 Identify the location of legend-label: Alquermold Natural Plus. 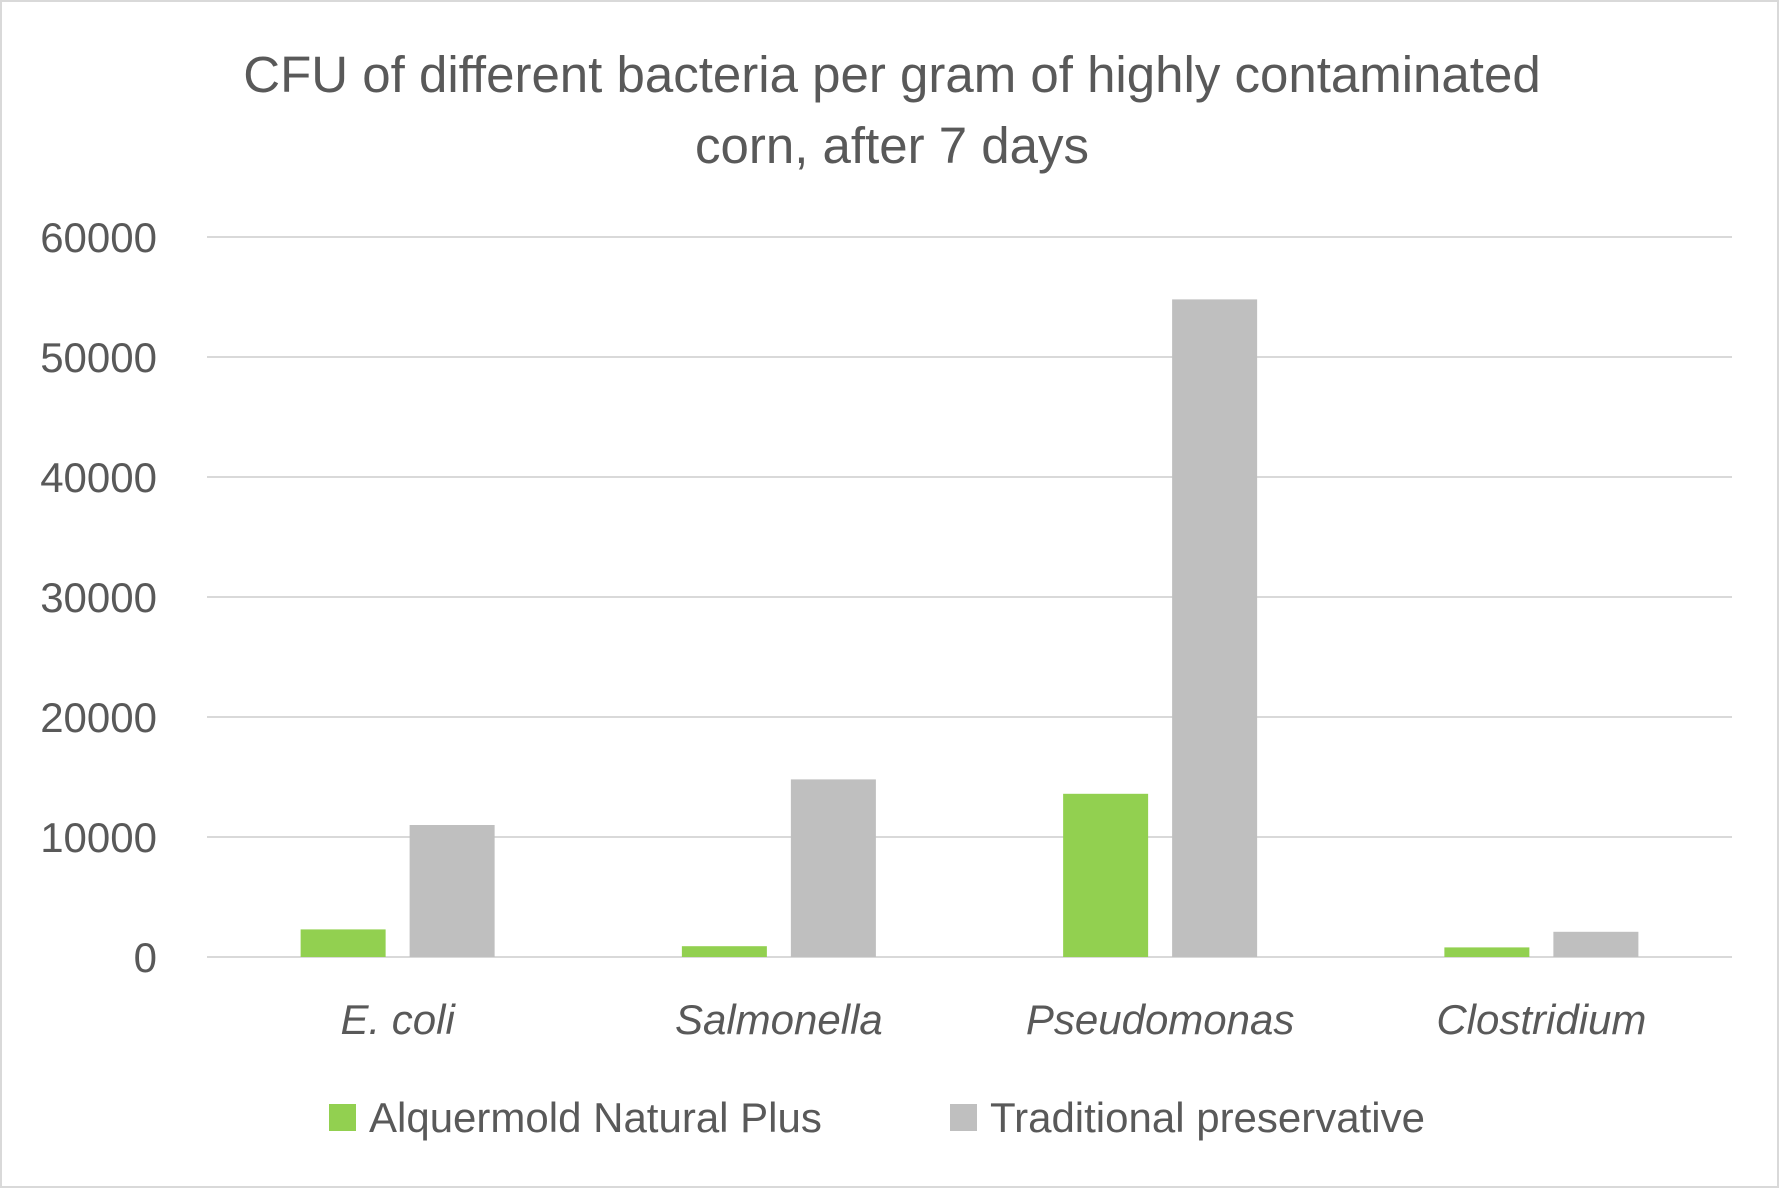
(595, 1117).